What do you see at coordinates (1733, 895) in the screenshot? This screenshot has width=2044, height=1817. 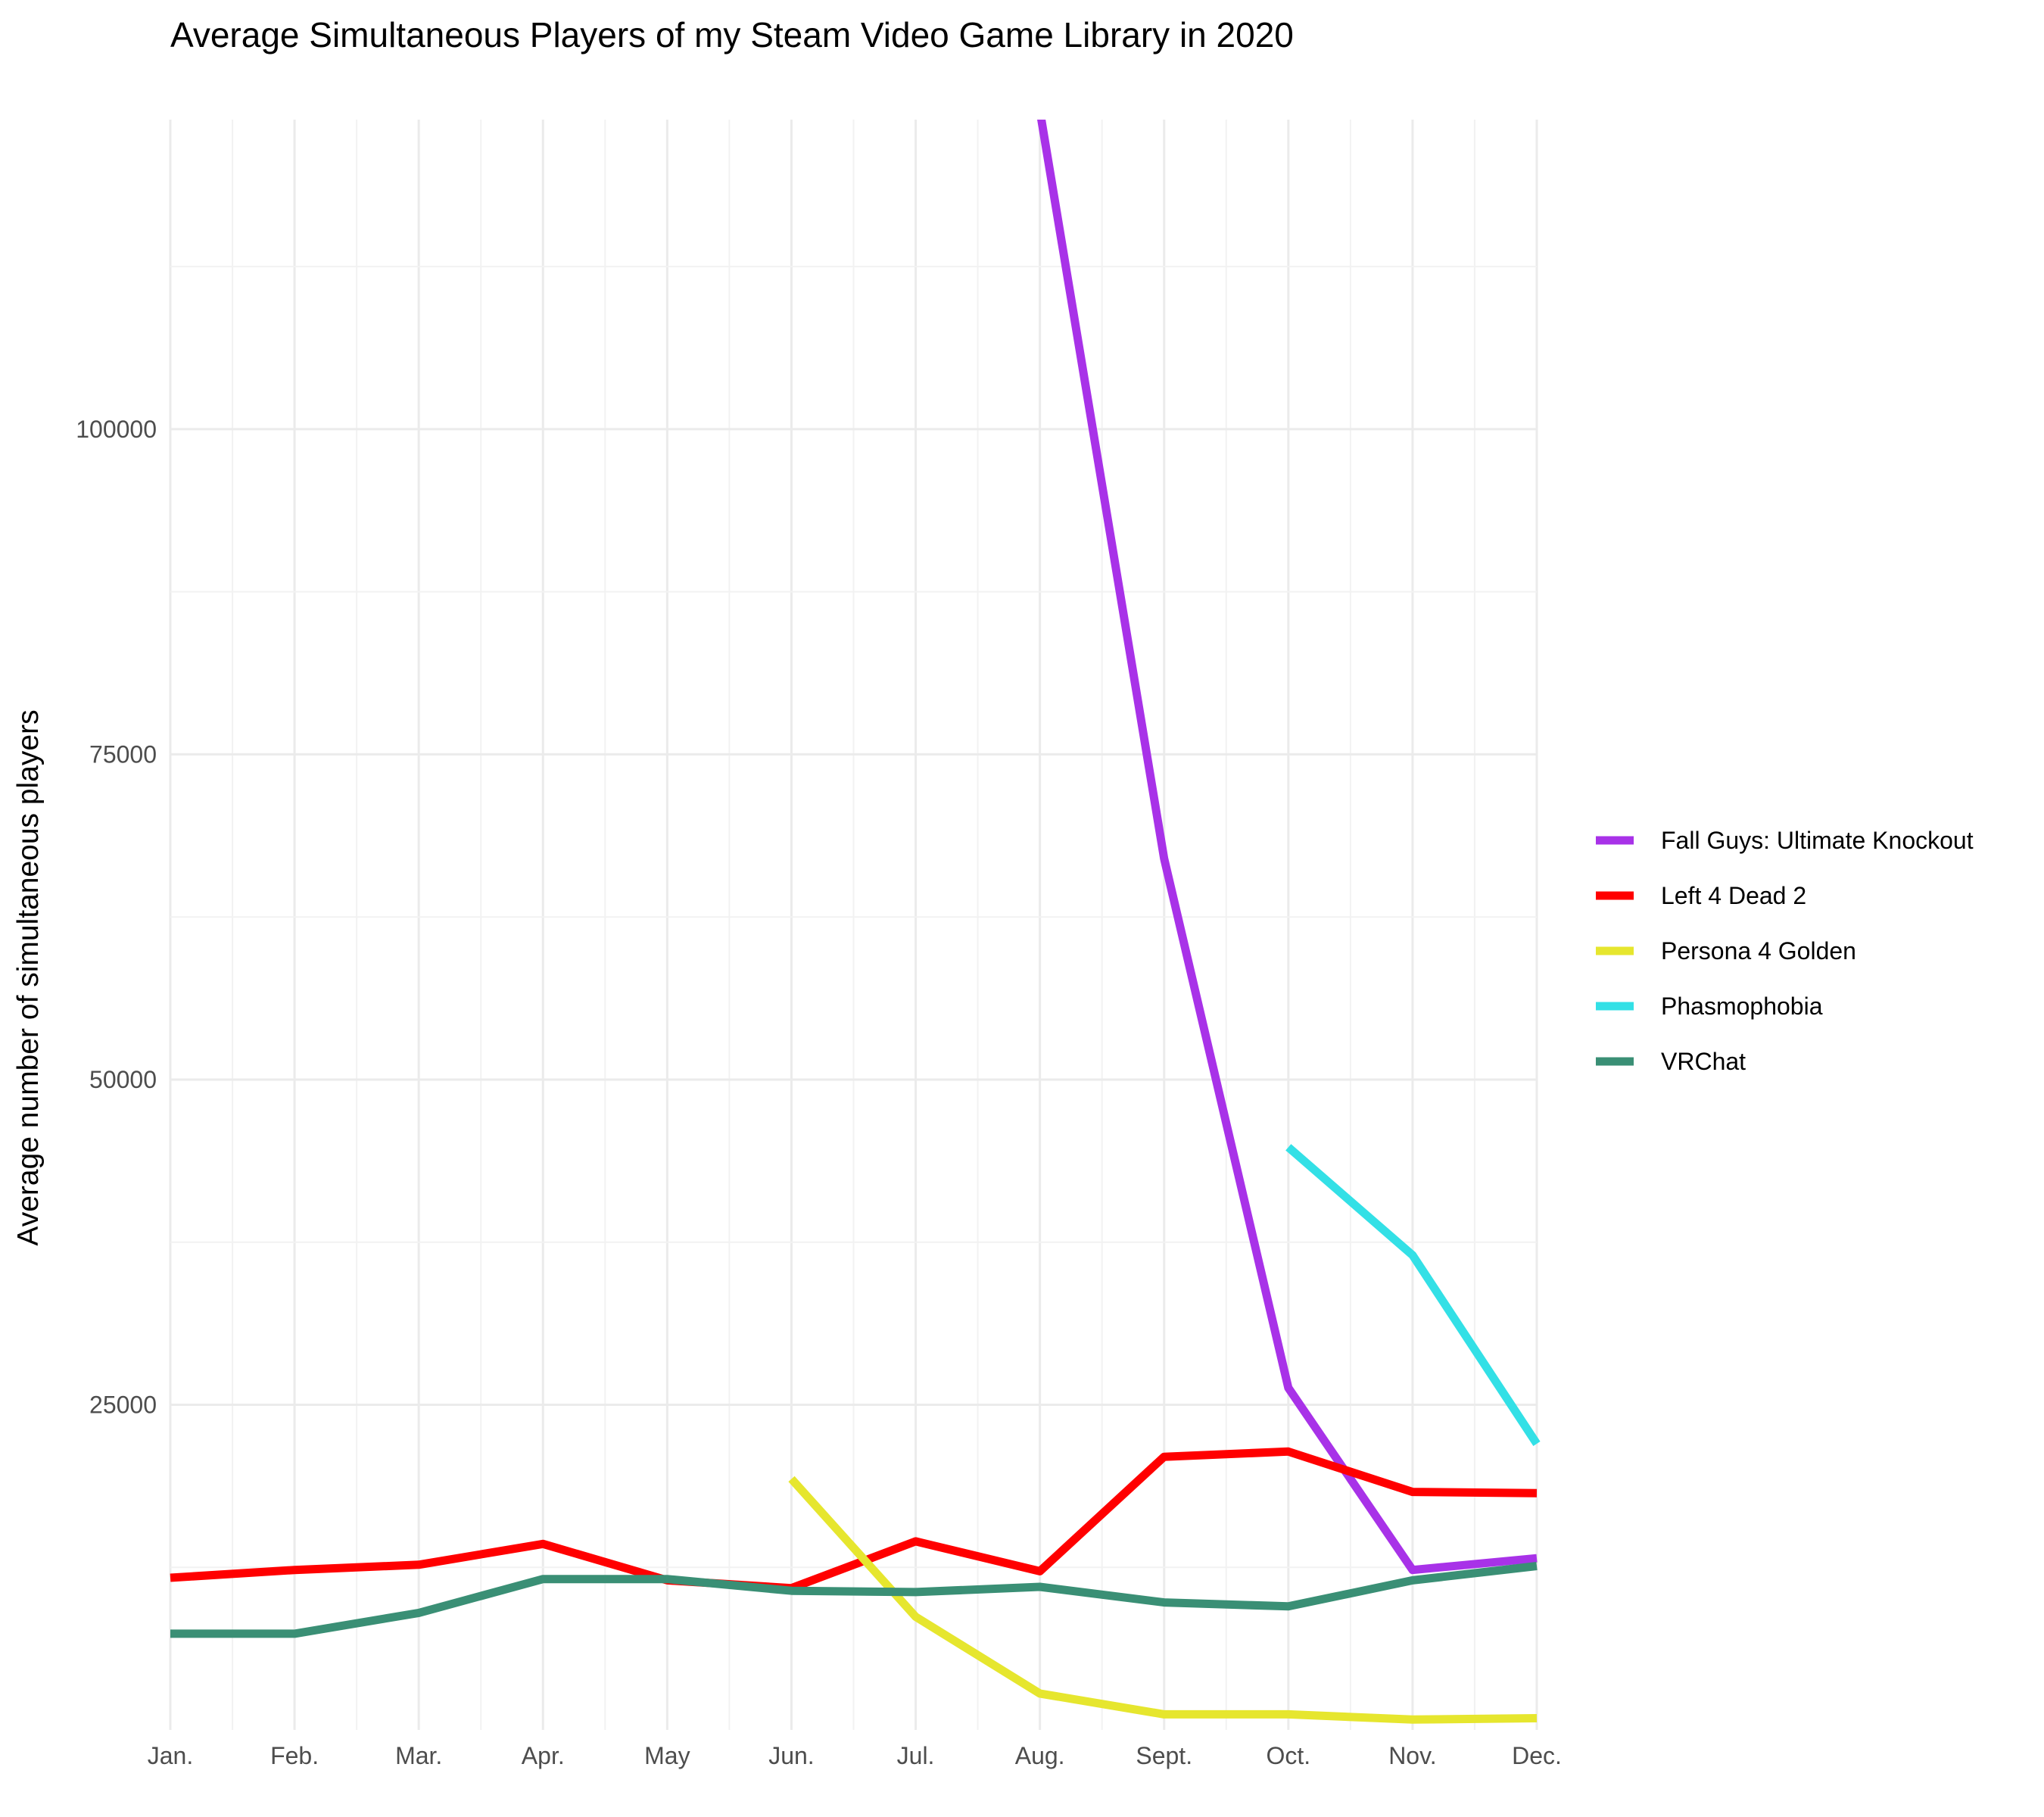 I see `legend-label: Left 4 Dead 2` at bounding box center [1733, 895].